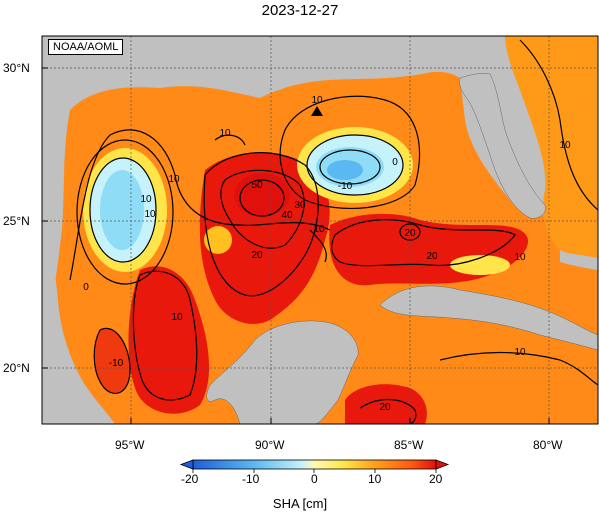 The height and width of the screenshot is (515, 600). I want to click on mexico-west-land, so click(78, 312).